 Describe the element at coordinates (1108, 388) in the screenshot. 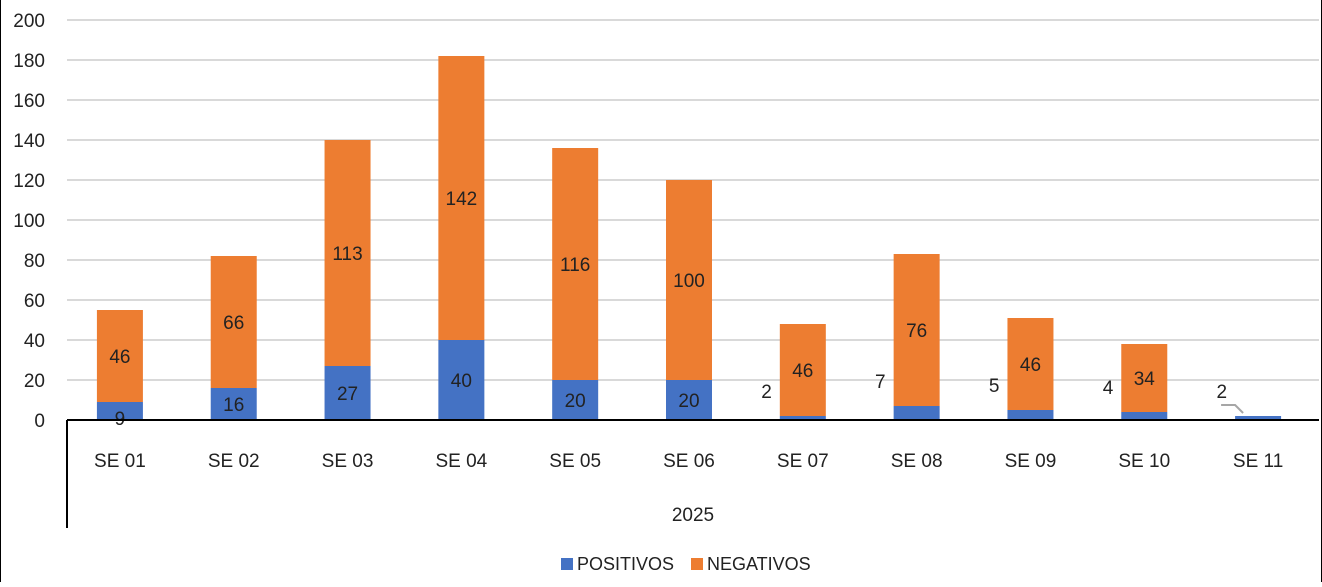

I see `data-label-positivos: 4` at that location.